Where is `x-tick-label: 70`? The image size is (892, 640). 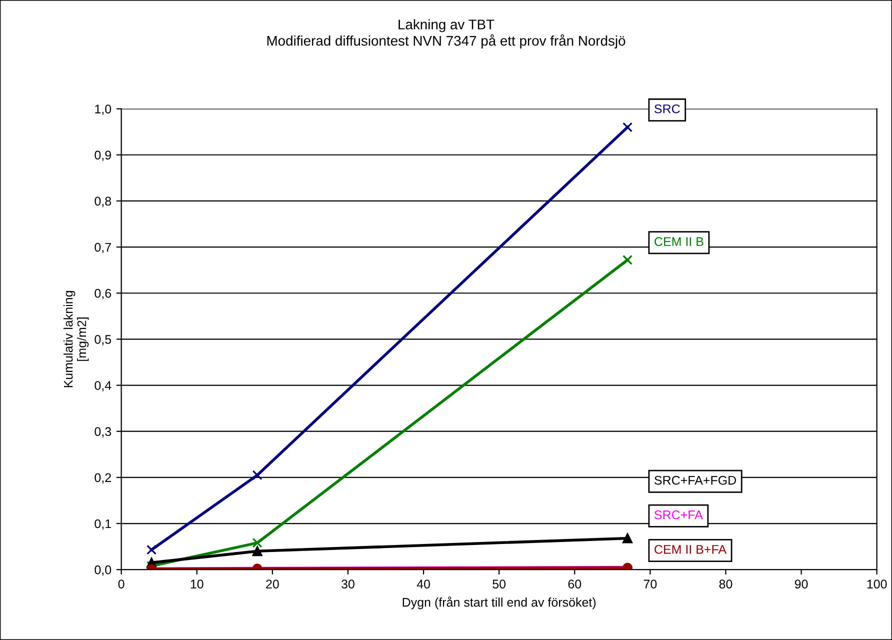 x-tick-label: 70 is located at coordinates (650, 584).